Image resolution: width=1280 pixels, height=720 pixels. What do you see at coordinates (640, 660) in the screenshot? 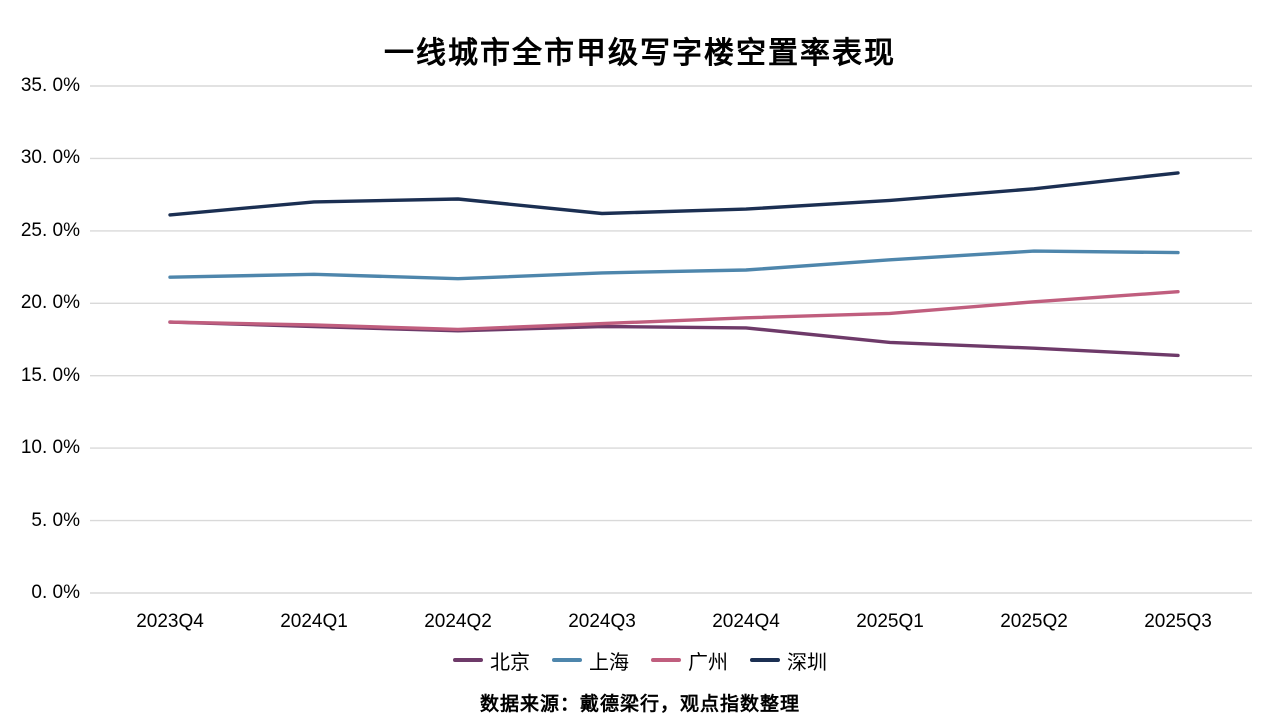
I see `legend: 北京 上海 广州 深圳` at bounding box center [640, 660].